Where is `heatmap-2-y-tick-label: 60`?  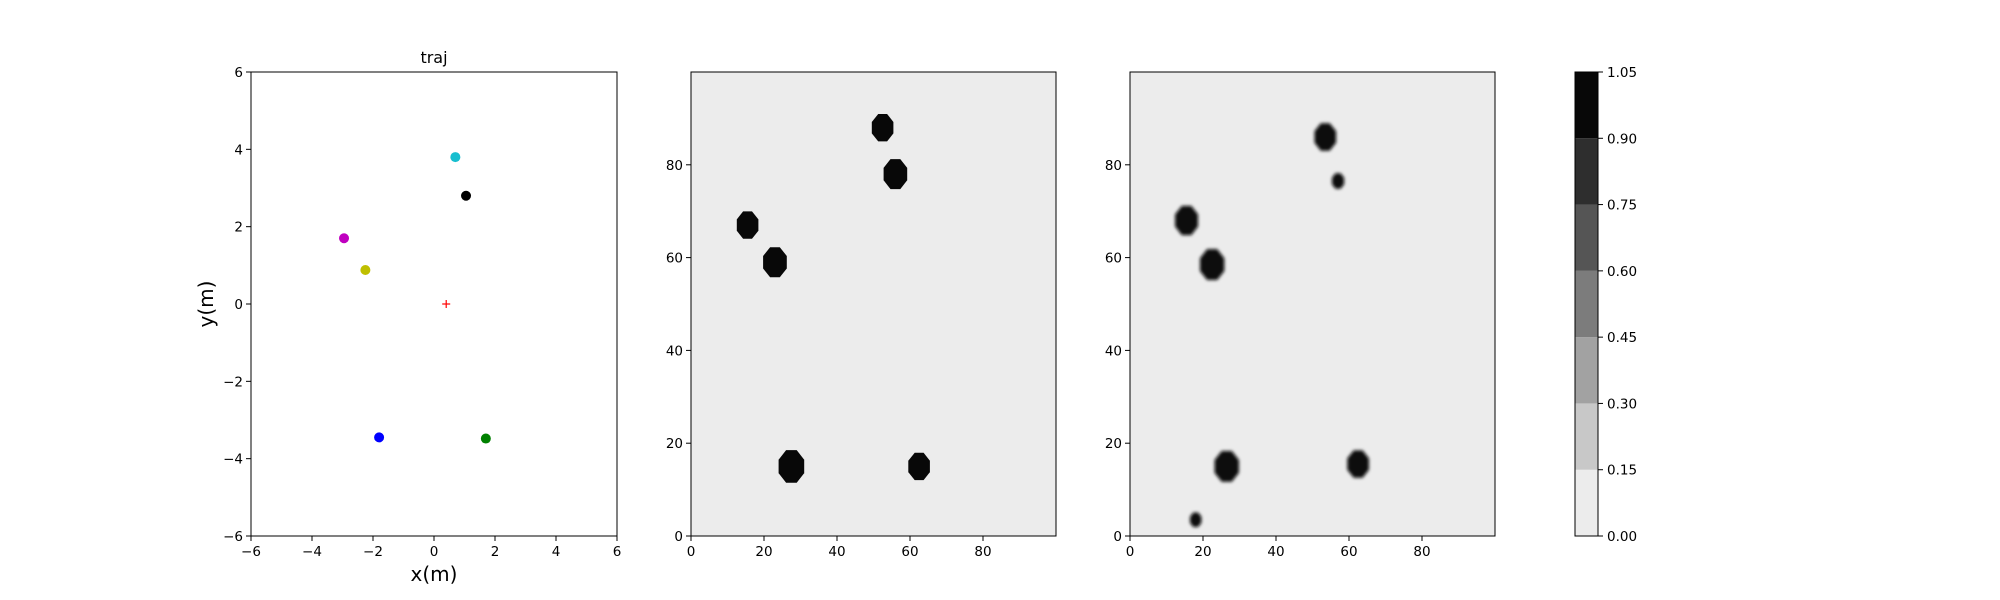
heatmap-2-y-tick-label: 60 is located at coordinates (1113, 259).